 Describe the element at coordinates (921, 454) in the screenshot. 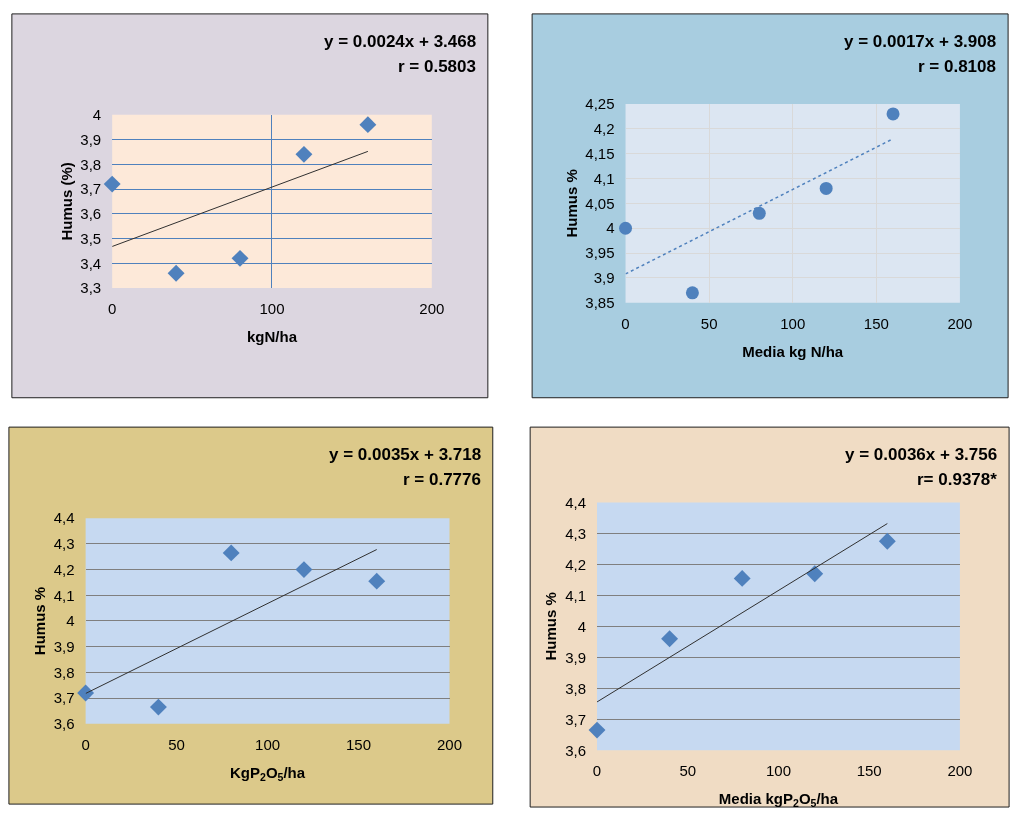

I see `text: y = 0.0036x + 3.756` at that location.